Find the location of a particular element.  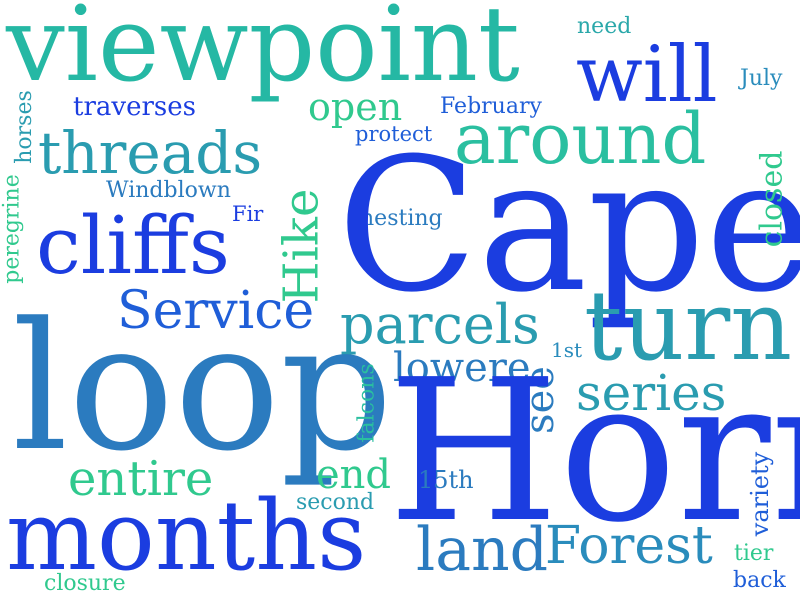

word-horses: horses is located at coordinates (24, 127).